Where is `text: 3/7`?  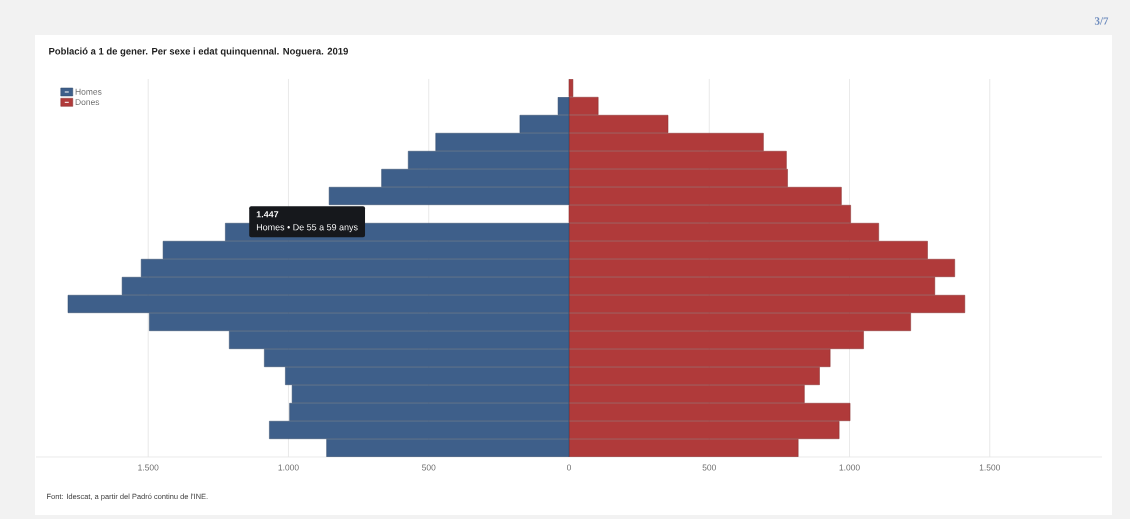
text: 3/7 is located at coordinates (1101, 21).